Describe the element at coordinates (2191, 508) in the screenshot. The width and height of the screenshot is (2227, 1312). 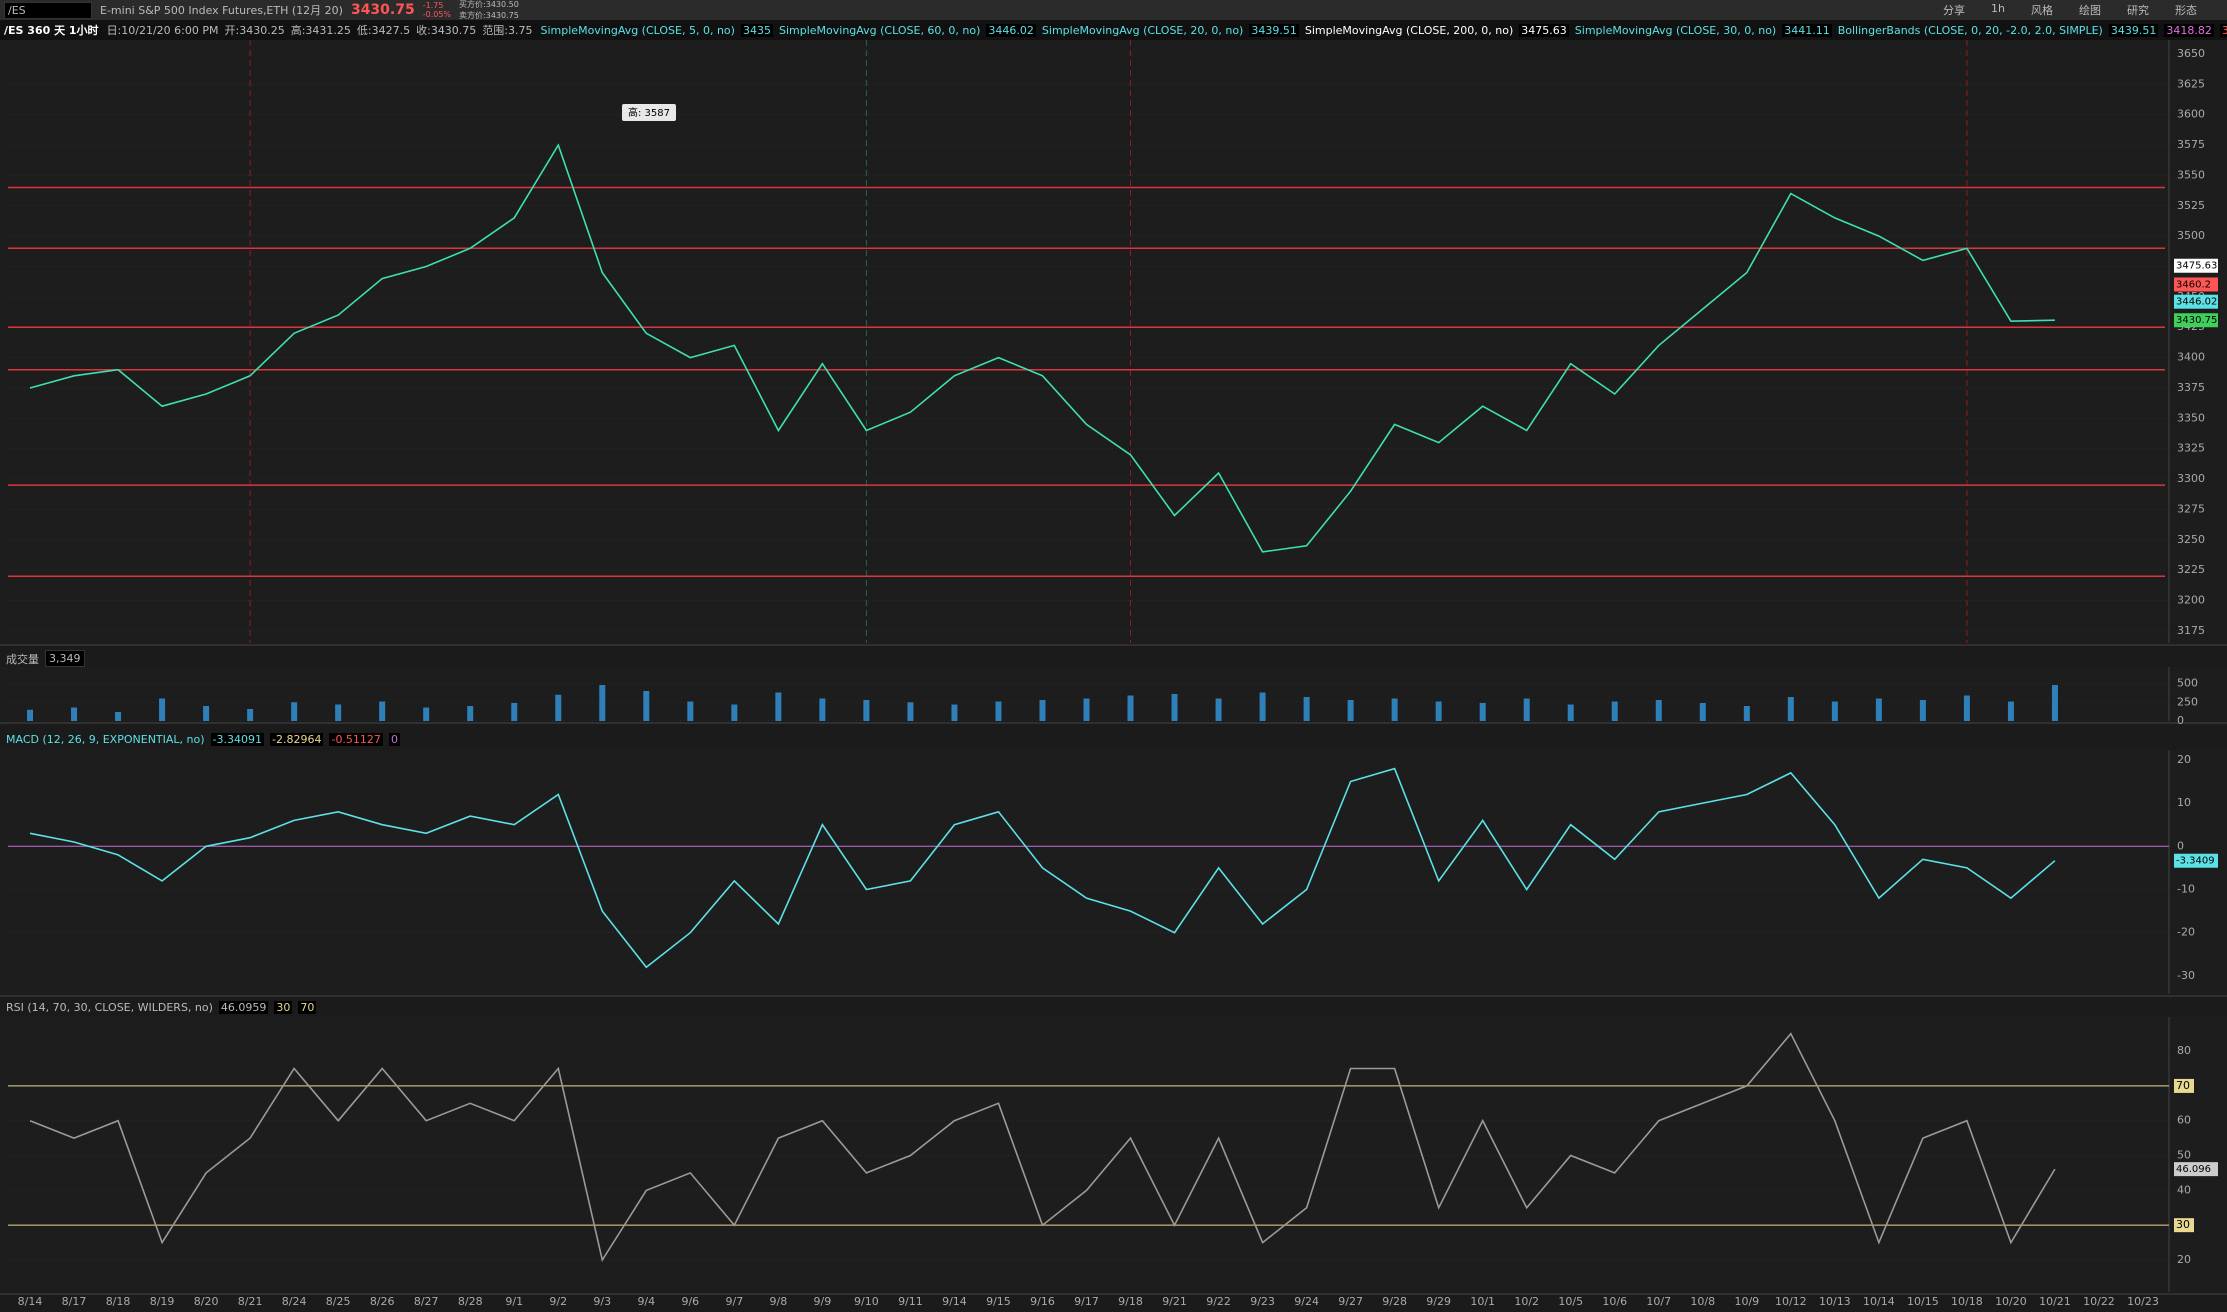
I see `y-tick-label: 3275` at that location.